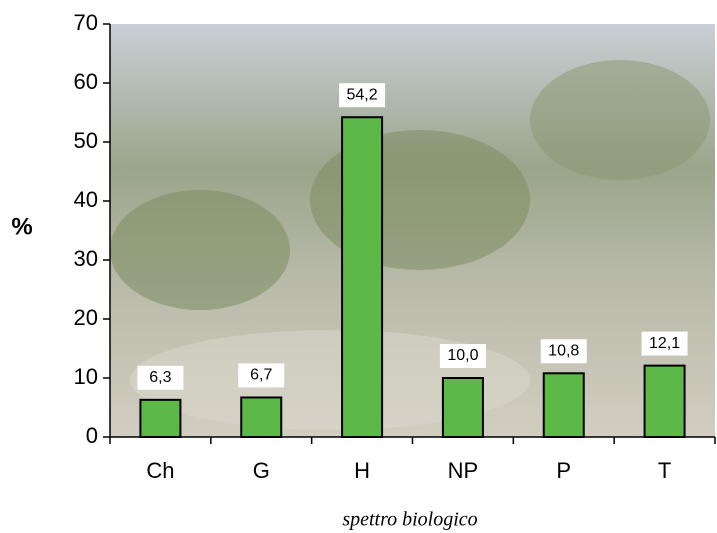  Describe the element at coordinates (86, 258) in the screenshot. I see `y-tick-label: 30` at that location.